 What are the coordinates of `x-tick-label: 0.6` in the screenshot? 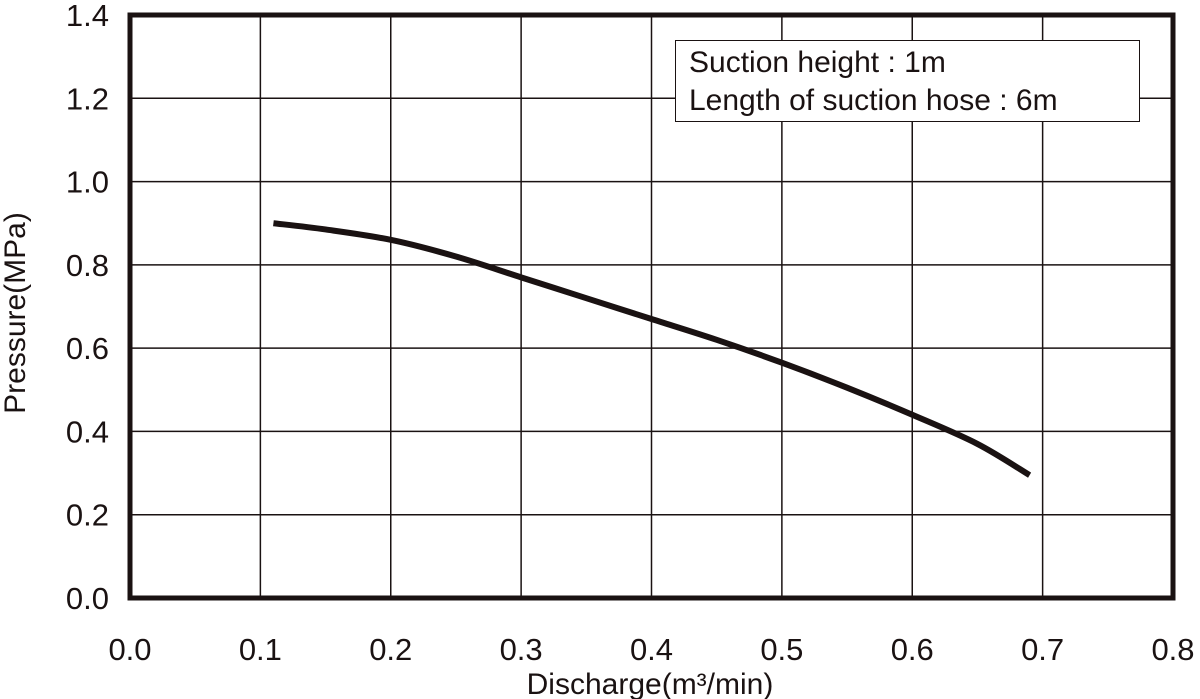 It's located at (912, 649).